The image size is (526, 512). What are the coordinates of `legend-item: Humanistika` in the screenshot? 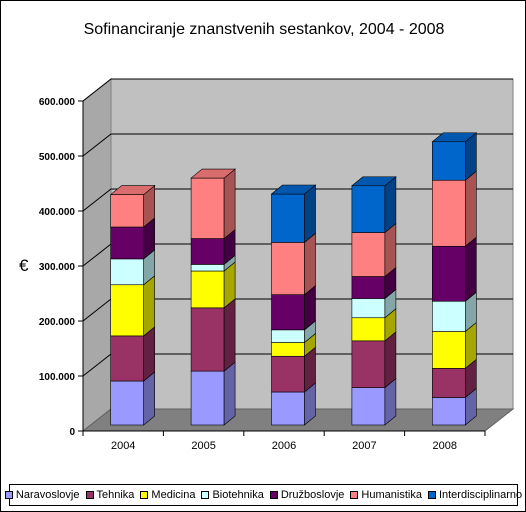 It's located at (386, 495).